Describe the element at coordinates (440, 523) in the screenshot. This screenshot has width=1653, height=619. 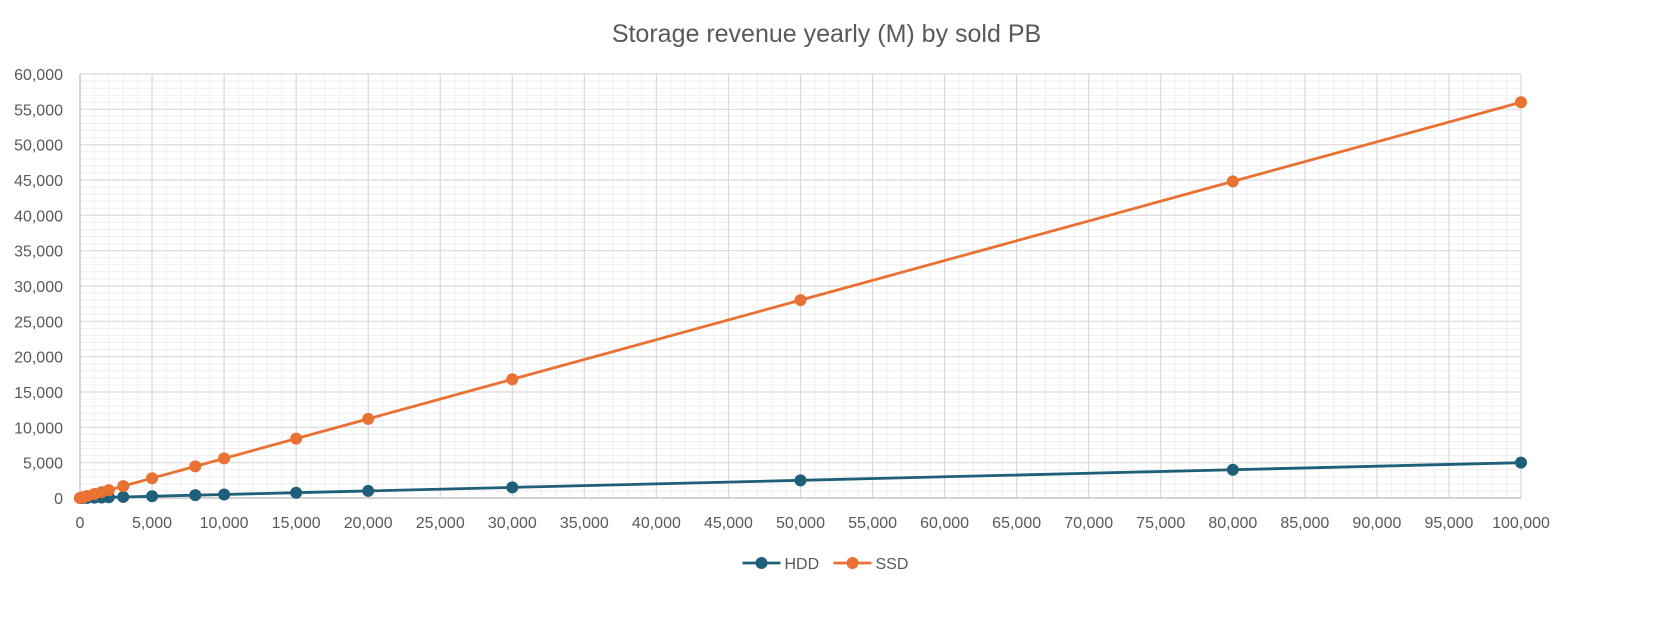
I see `x-tick-label: 25,000` at that location.